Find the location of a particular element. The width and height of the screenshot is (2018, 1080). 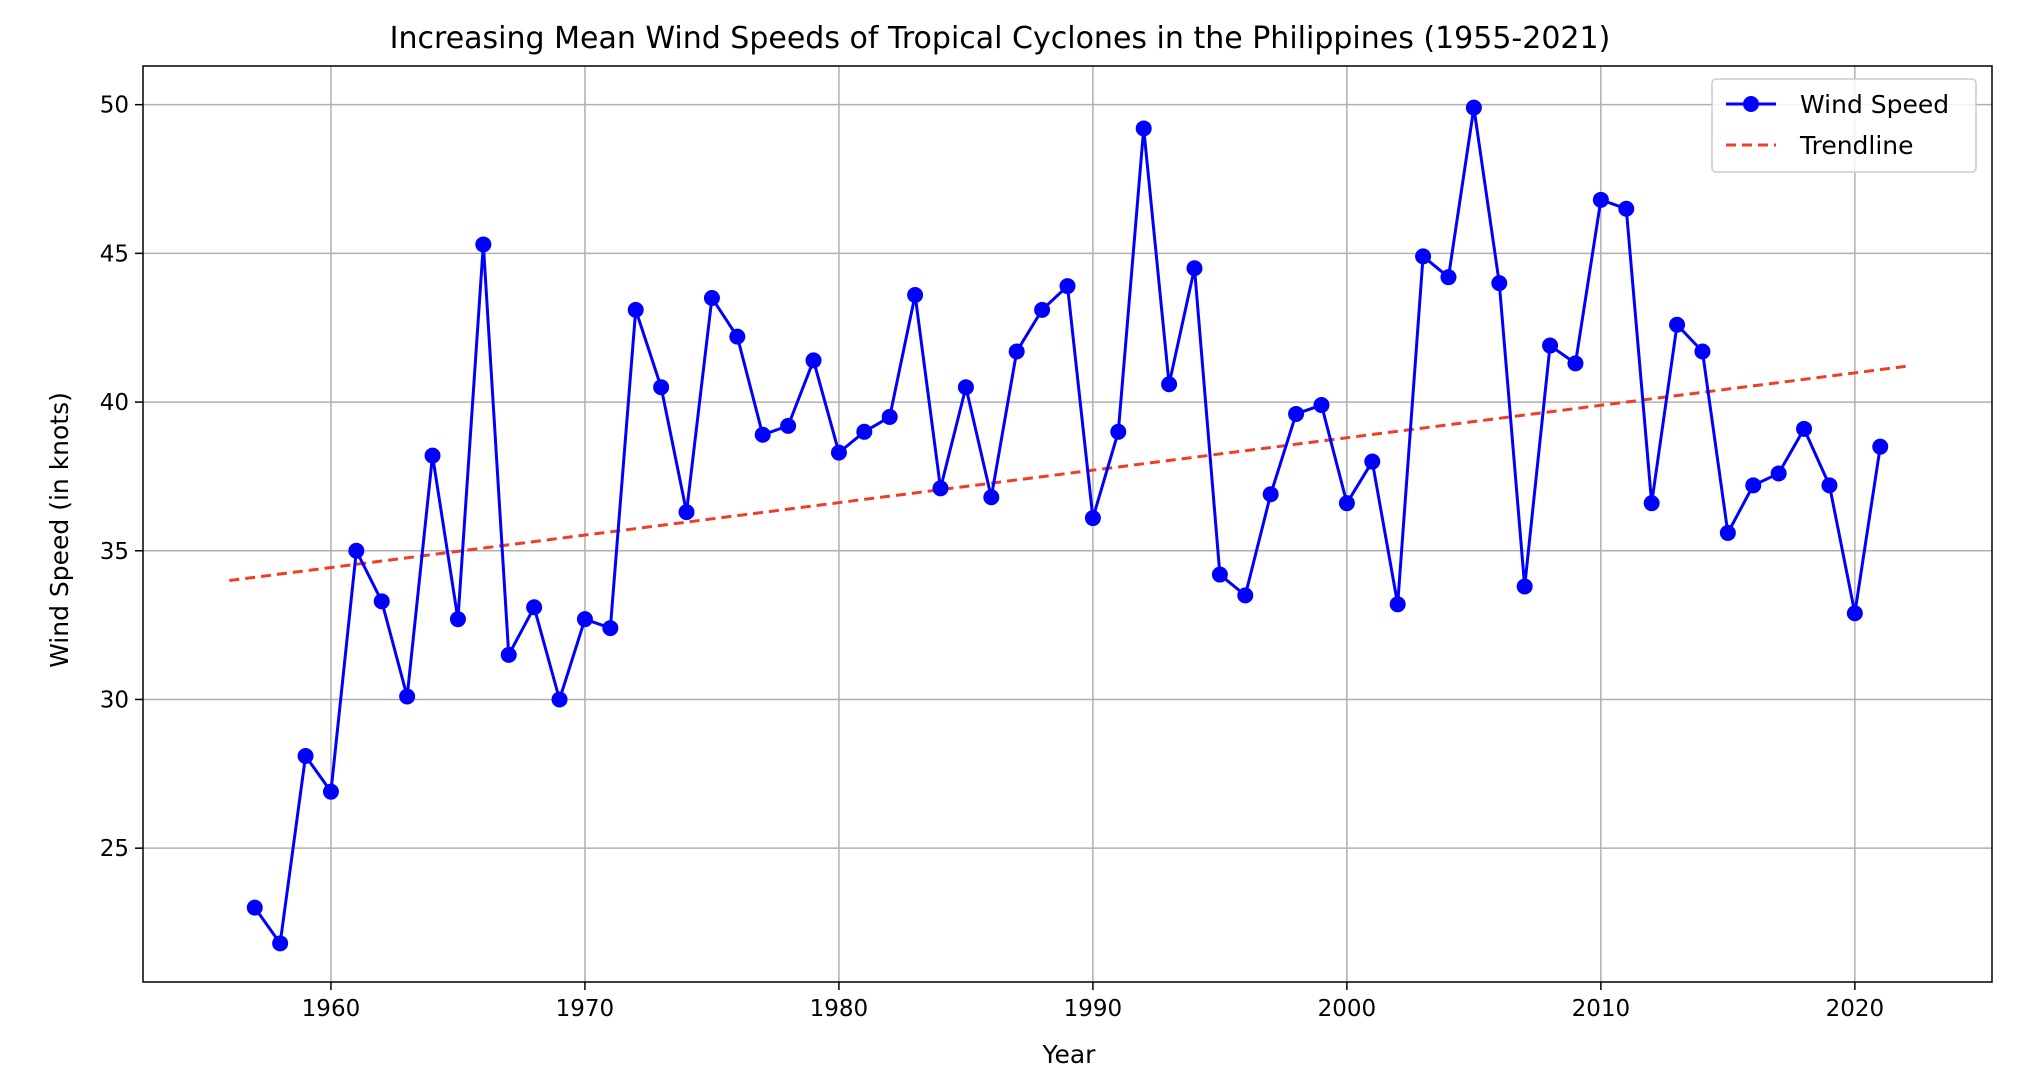

x-tick-label: 2020 is located at coordinates (1855, 1009).